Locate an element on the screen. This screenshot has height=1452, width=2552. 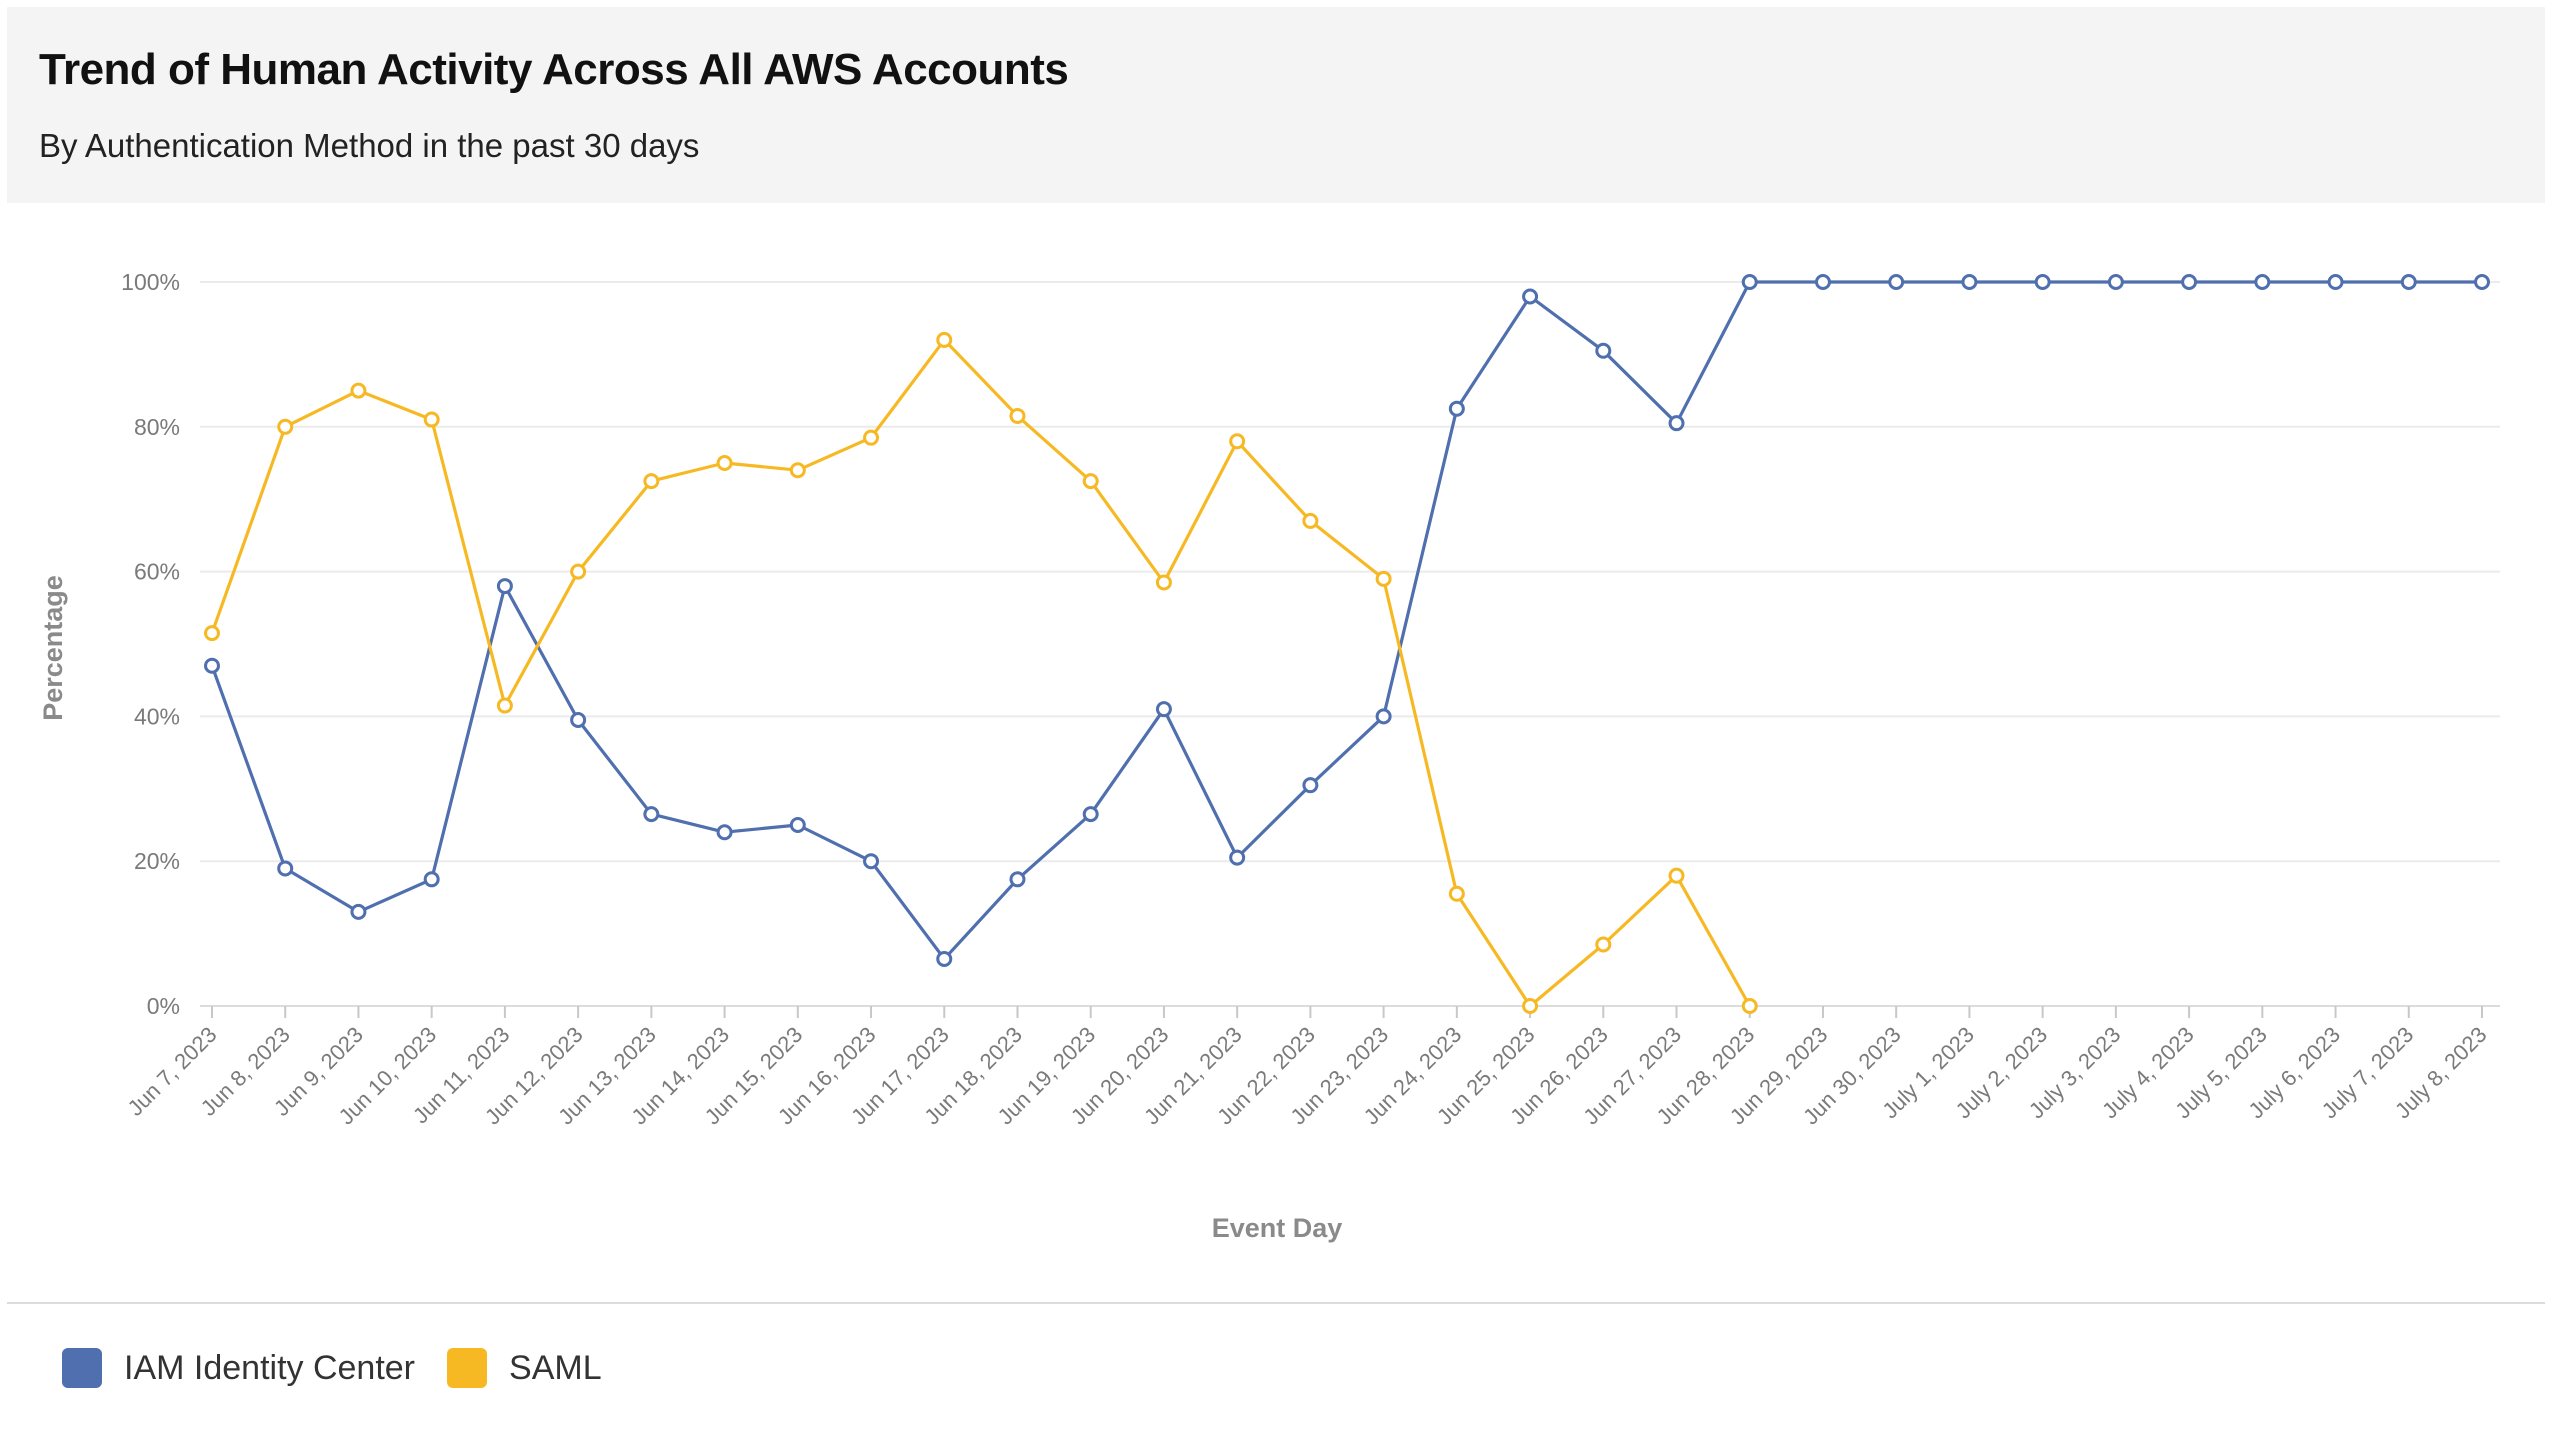
y-tick-label: 60% is located at coordinates (157, 572).